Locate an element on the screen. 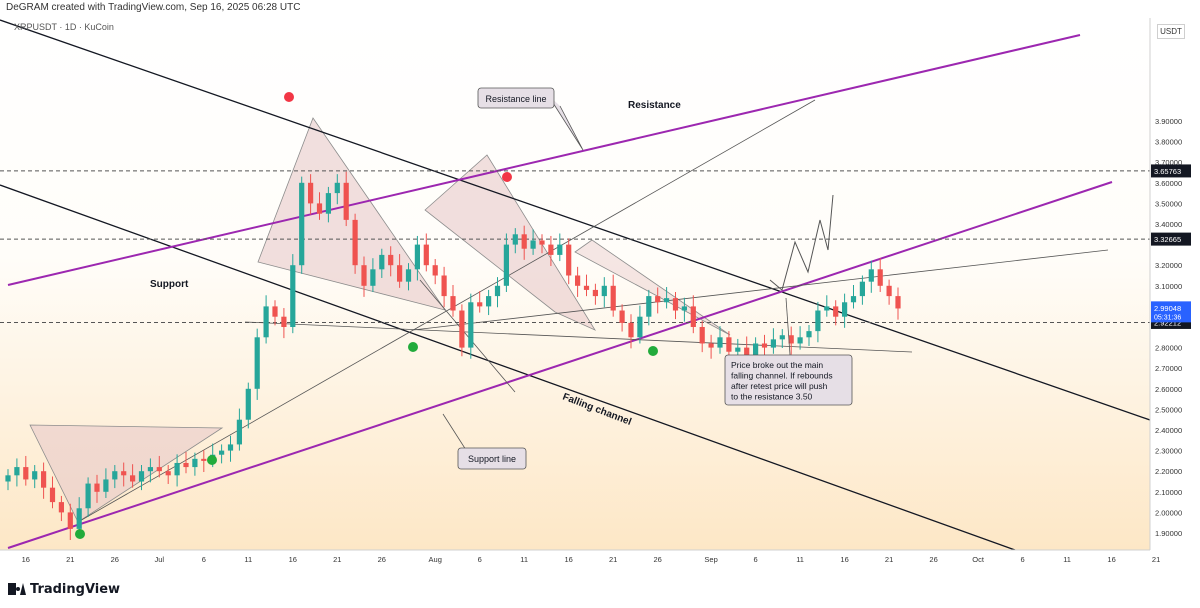 The width and height of the screenshot is (1200, 608). price-axis-tick: 2.00000 is located at coordinates (1168, 512).